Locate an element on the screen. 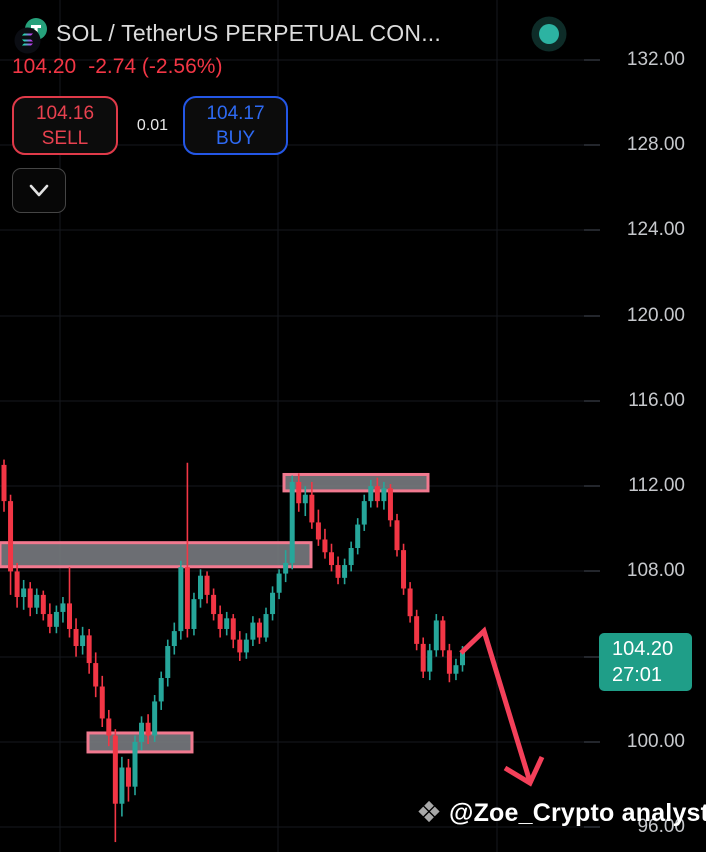 This screenshot has width=706, height=852. buy-price: 104.17 is located at coordinates (235, 113).